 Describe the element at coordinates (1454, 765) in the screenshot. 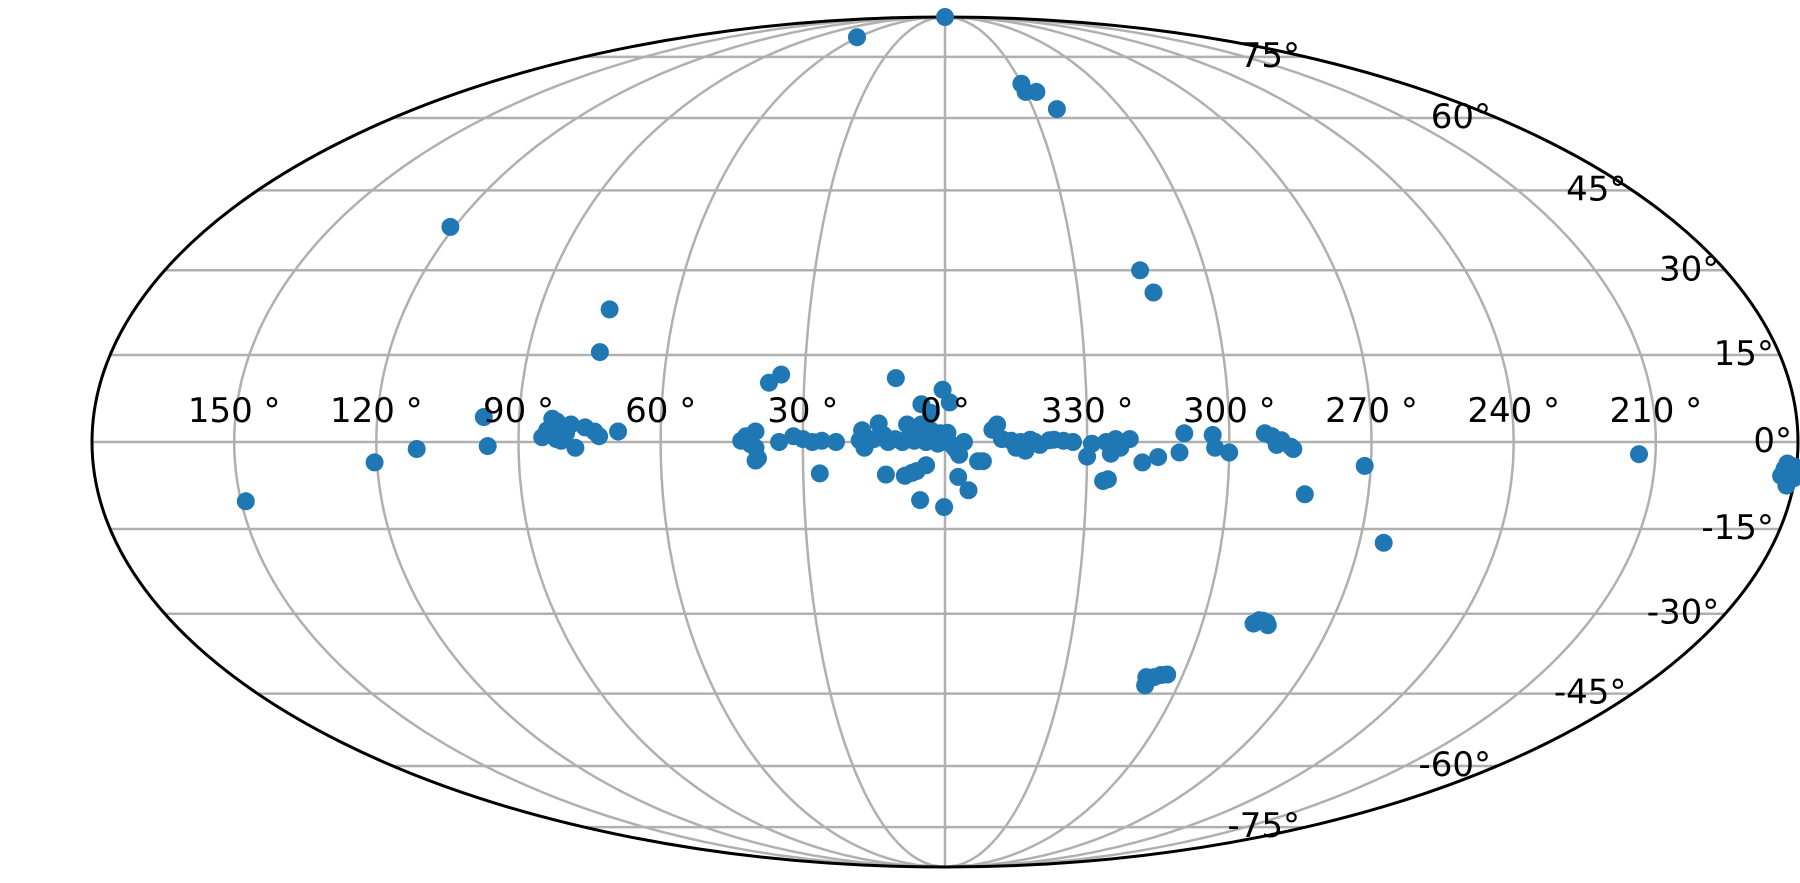

I see `lat-tick-label: -60°` at that location.